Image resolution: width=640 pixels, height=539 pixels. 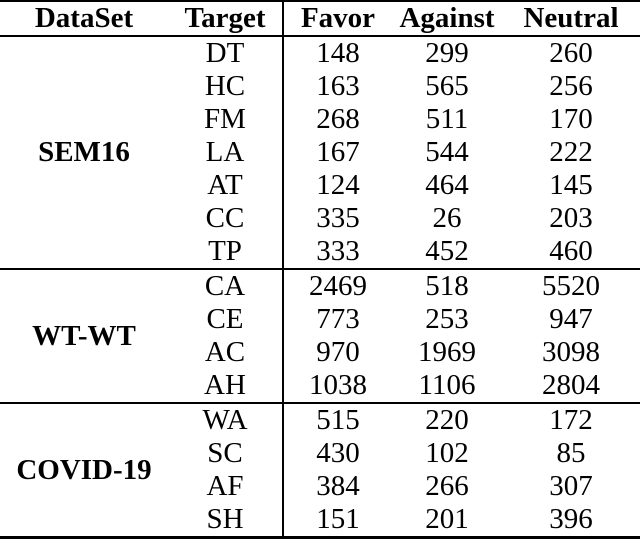 What do you see at coordinates (337, 152) in the screenshot?
I see `favor-cell: 167` at bounding box center [337, 152].